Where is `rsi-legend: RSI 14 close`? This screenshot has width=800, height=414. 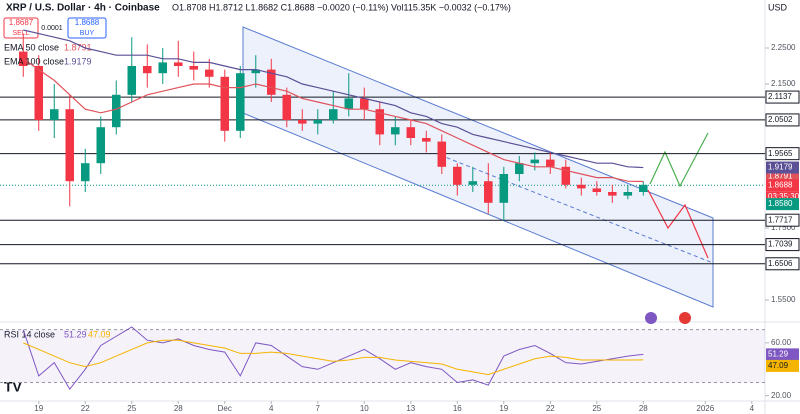 rsi-legend: RSI 14 close is located at coordinates (29, 334).